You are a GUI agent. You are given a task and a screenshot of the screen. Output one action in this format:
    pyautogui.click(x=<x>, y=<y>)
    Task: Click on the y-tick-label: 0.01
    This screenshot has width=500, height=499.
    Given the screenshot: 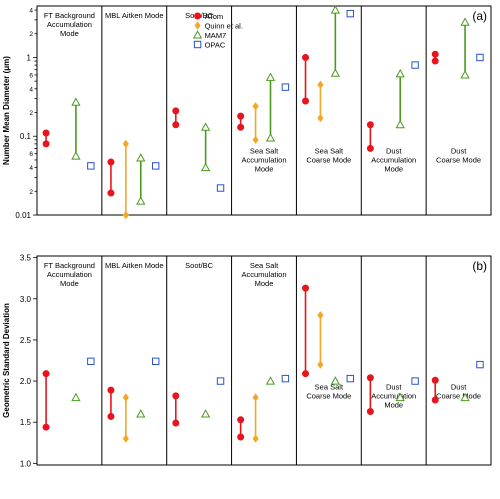 What is the action you would take?
    pyautogui.click(x=23, y=215)
    